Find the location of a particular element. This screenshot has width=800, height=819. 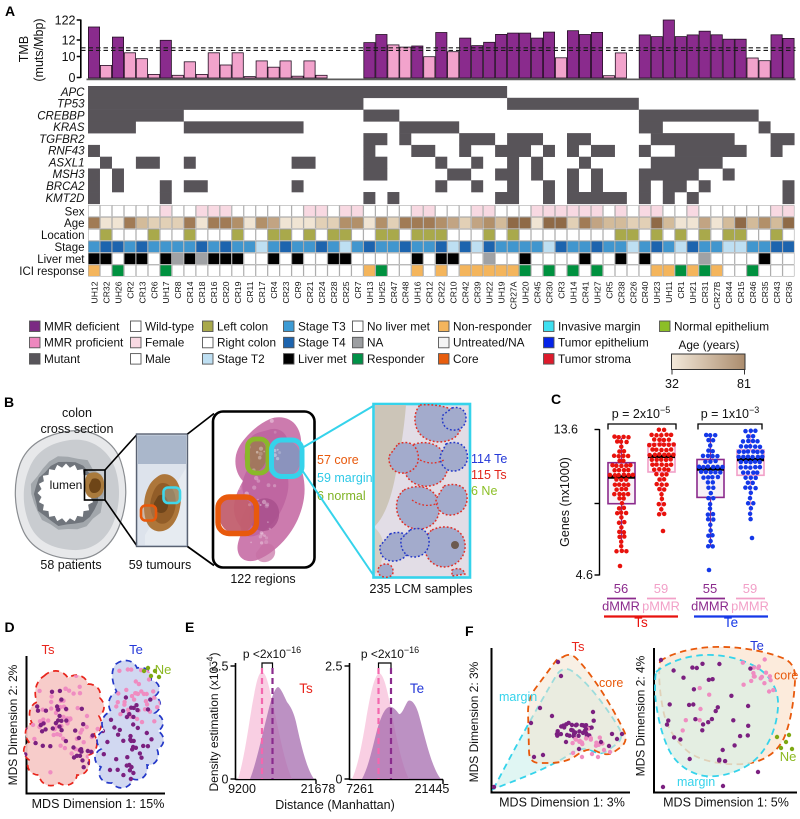

svg-text: CR13 is located at coordinates (142, 292).